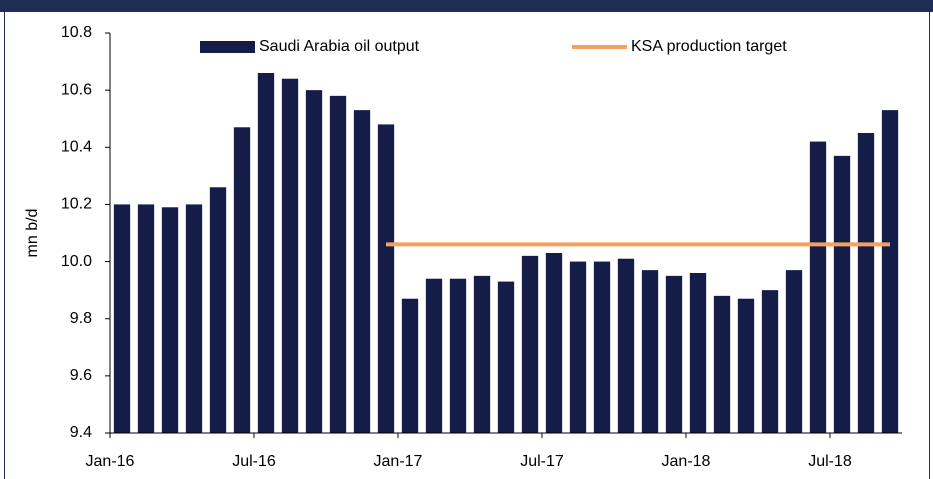 The height and width of the screenshot is (479, 933). I want to click on y-tick-label: 10.4, so click(76, 147).